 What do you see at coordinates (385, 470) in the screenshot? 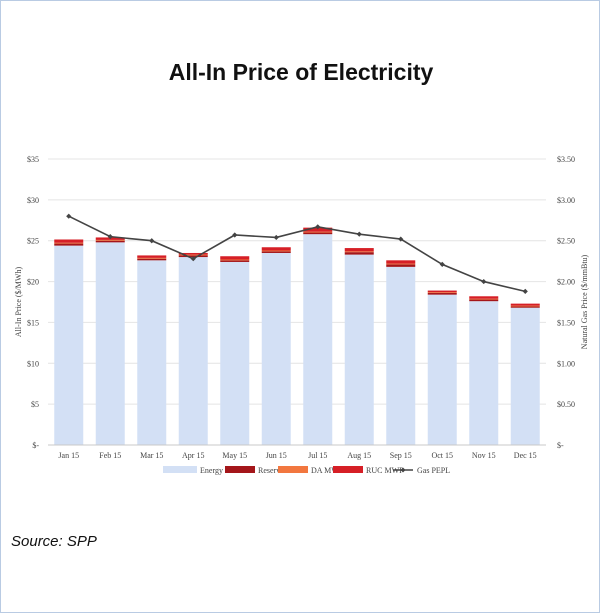
I see `legend-label-ruc-mwp: RUC MWP` at bounding box center [385, 470].